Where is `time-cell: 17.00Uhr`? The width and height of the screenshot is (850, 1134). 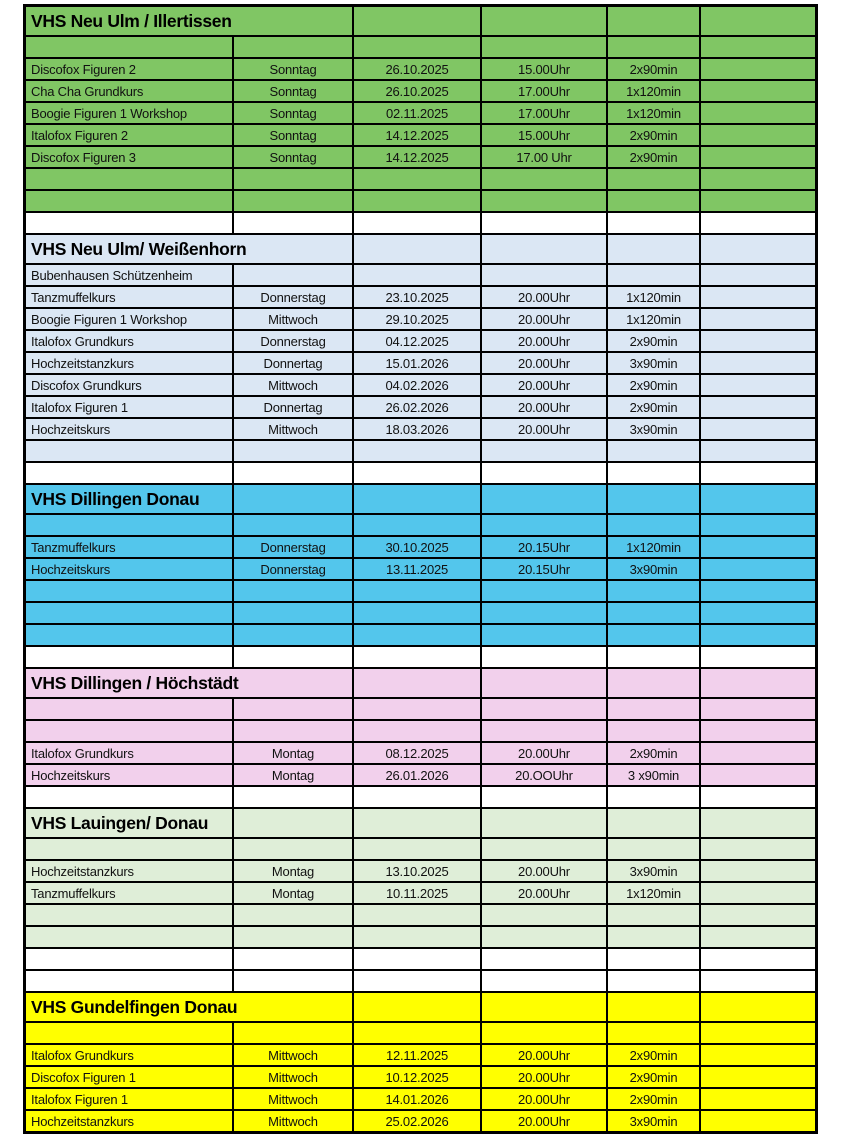
time-cell: 17.00Uhr is located at coordinates (544, 113).